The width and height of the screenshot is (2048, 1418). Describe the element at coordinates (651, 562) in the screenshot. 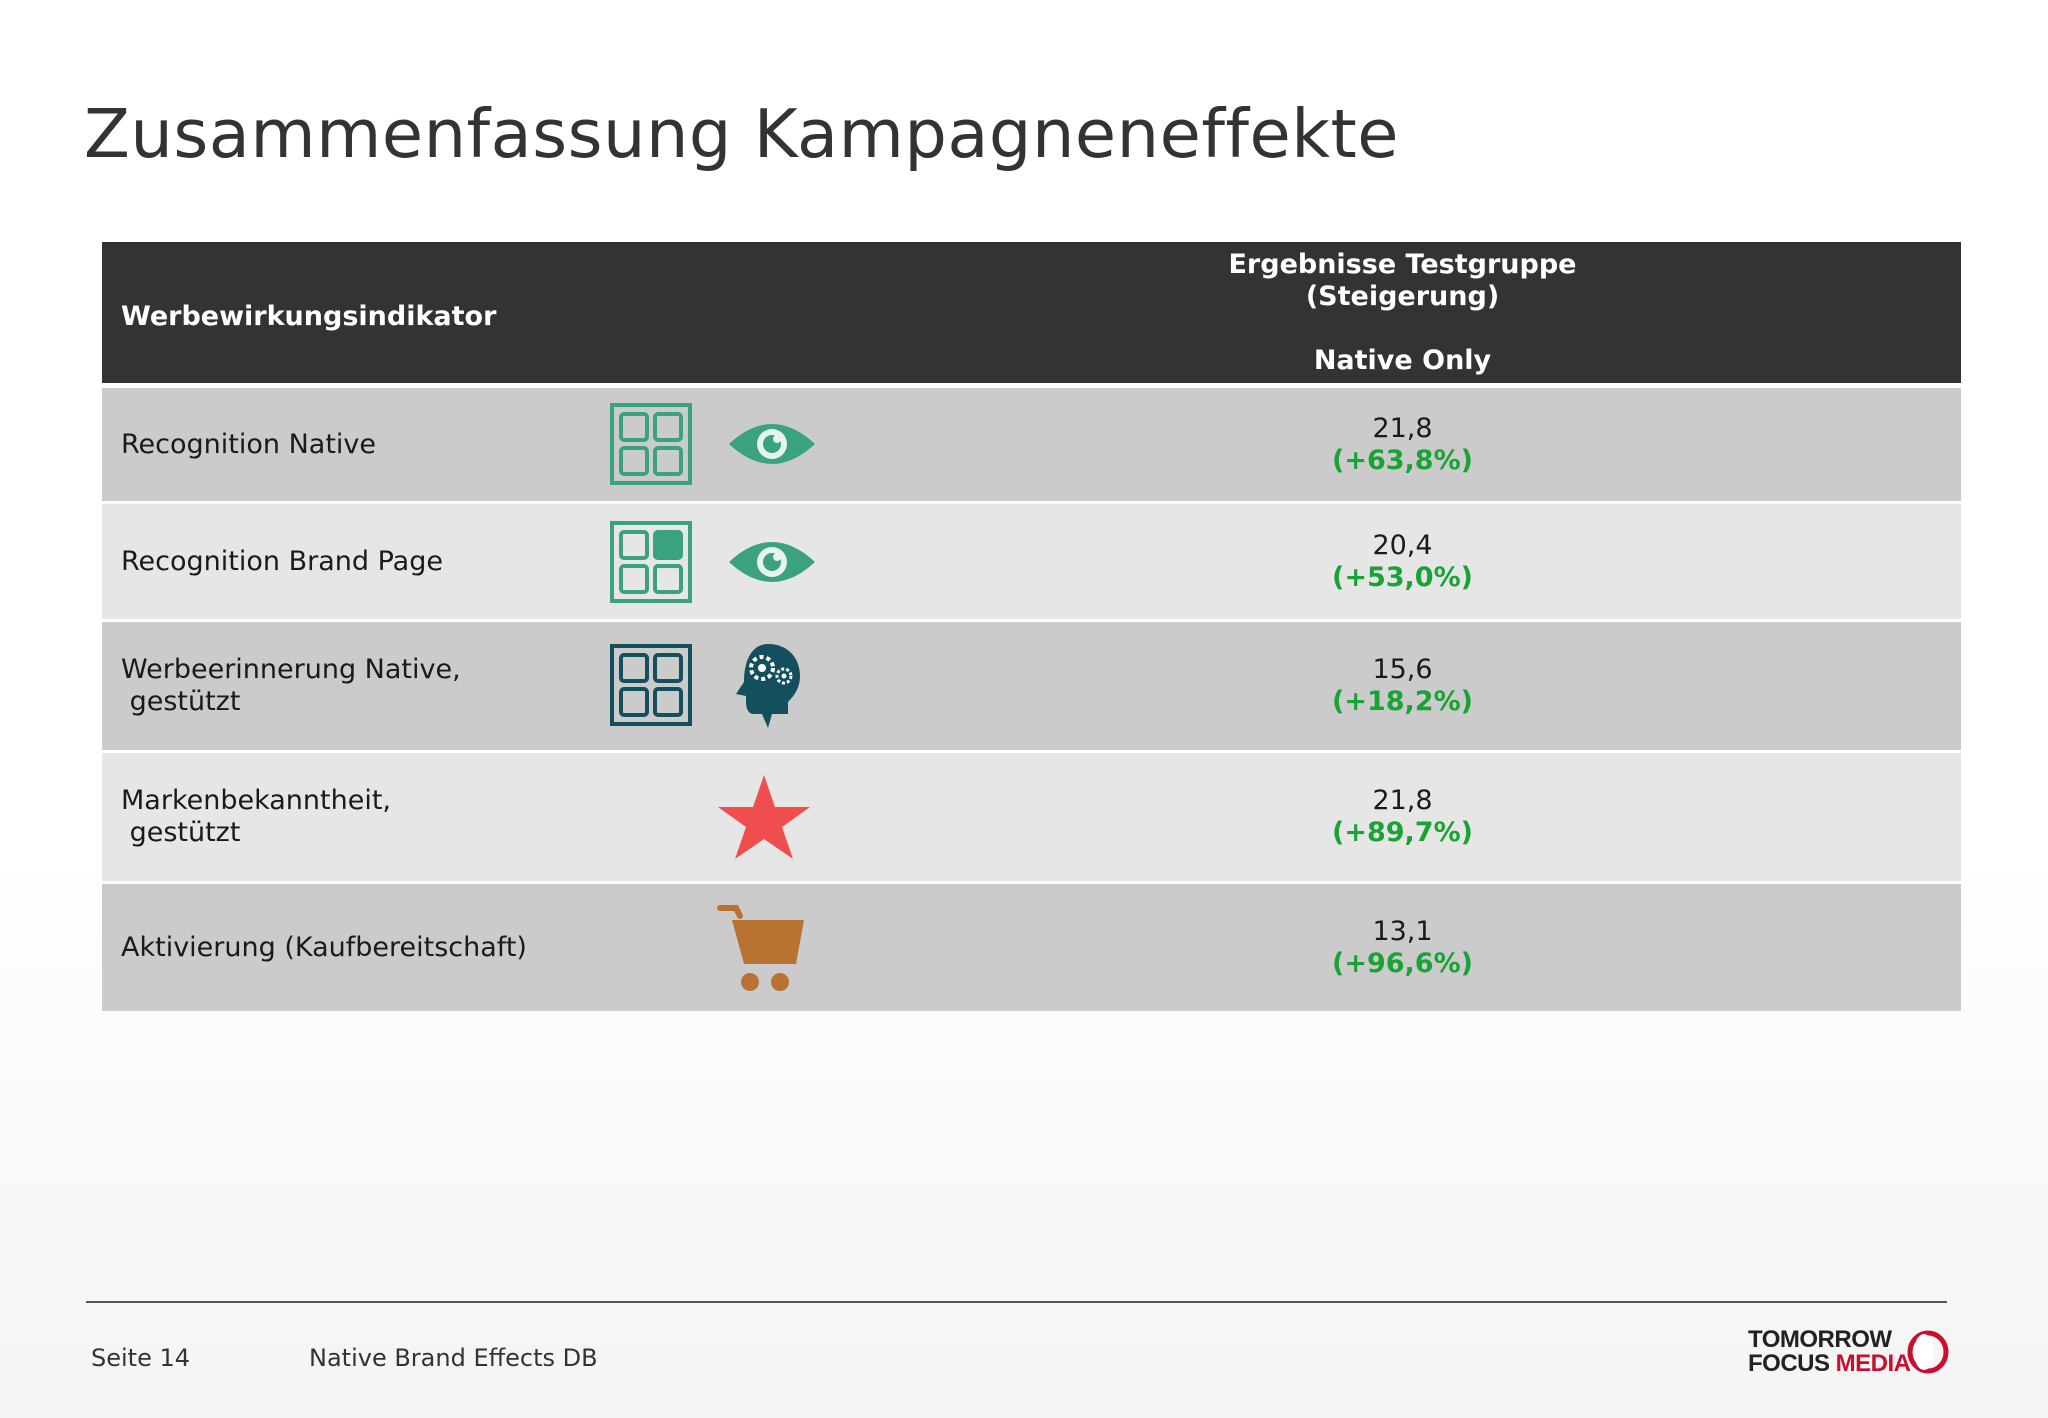

I see `grid-highlight-icon` at that location.